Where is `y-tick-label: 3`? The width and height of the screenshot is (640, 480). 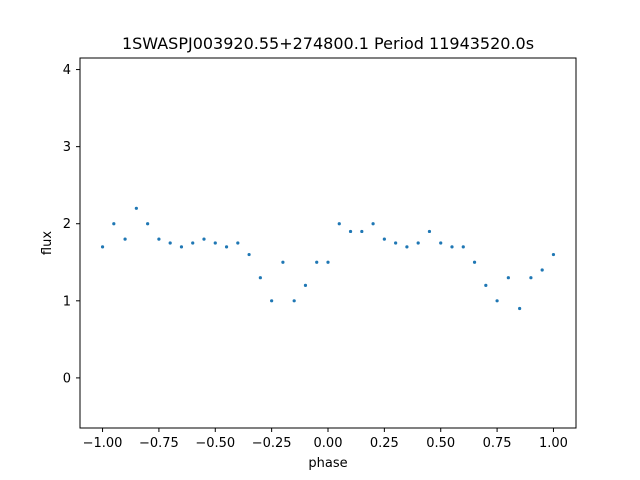 y-tick-label: 3 is located at coordinates (67, 147).